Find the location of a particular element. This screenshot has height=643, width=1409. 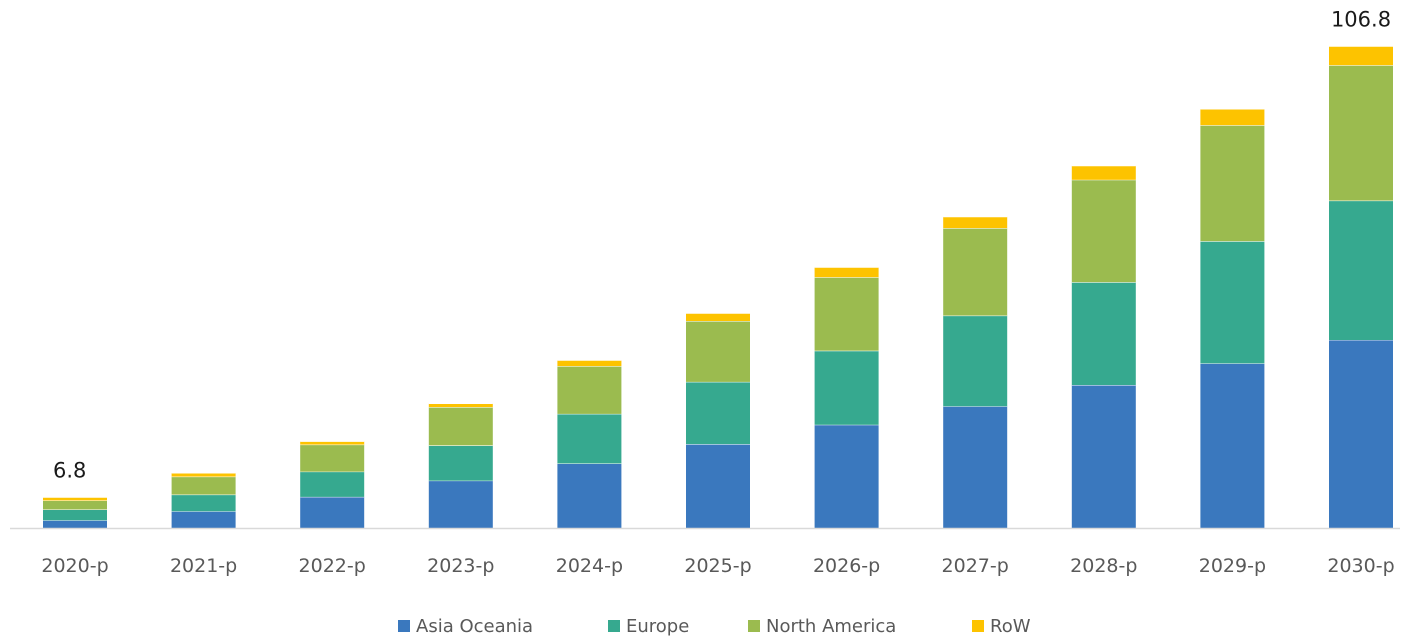

x-tick-label: 2020-p is located at coordinates (74, 566).